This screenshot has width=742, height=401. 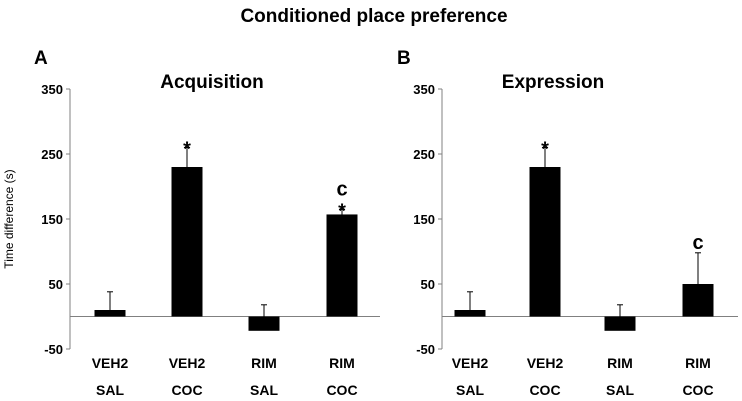 I want to click on panel-a-y-tick-label: 50, so click(x=56, y=284).